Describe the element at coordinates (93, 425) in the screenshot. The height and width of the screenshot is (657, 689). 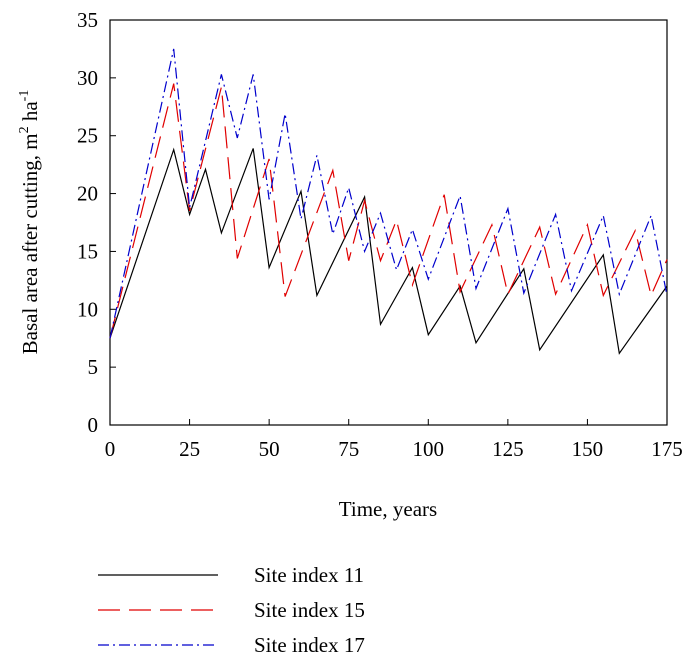
I see `y-tick-label: 0` at that location.